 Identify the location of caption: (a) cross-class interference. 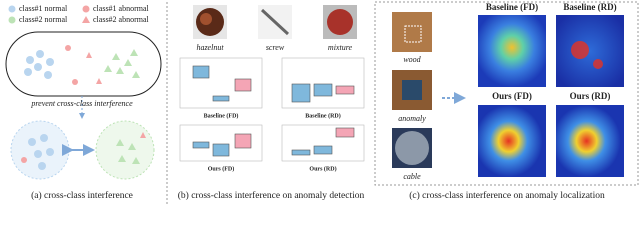
(82, 195).